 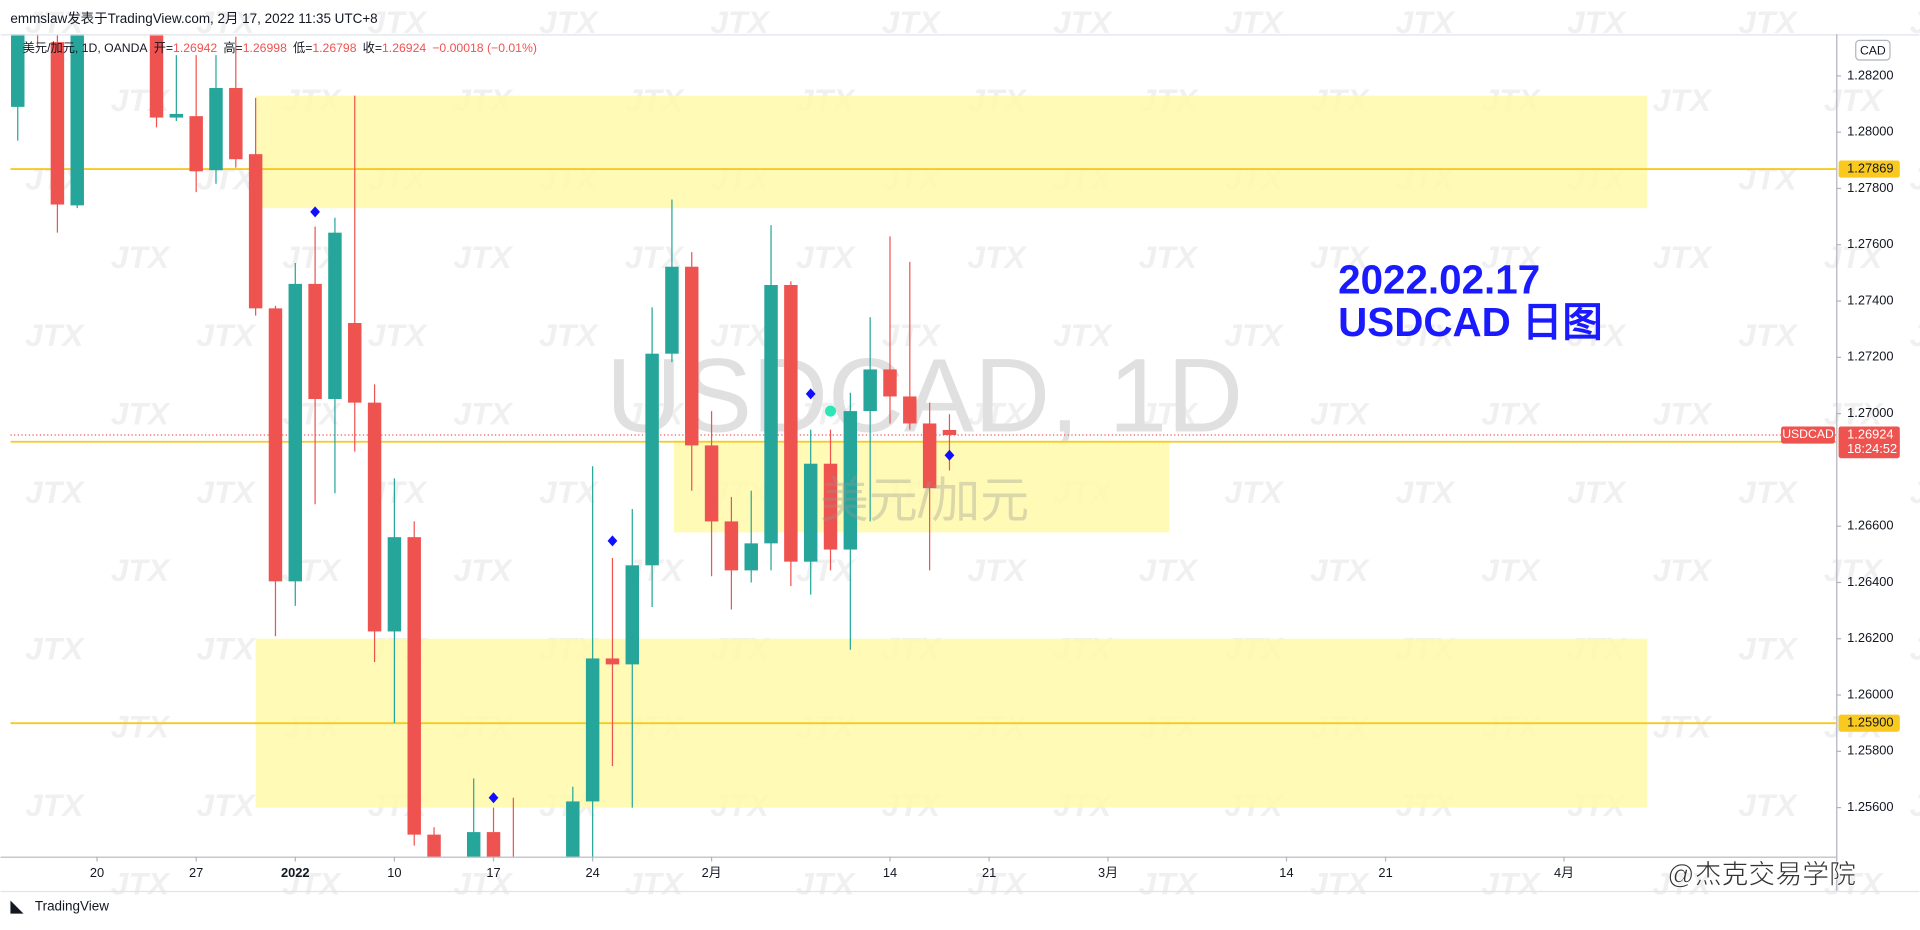 What do you see at coordinates (97, 872) in the screenshot?
I see `x-tick-label: 20` at bounding box center [97, 872].